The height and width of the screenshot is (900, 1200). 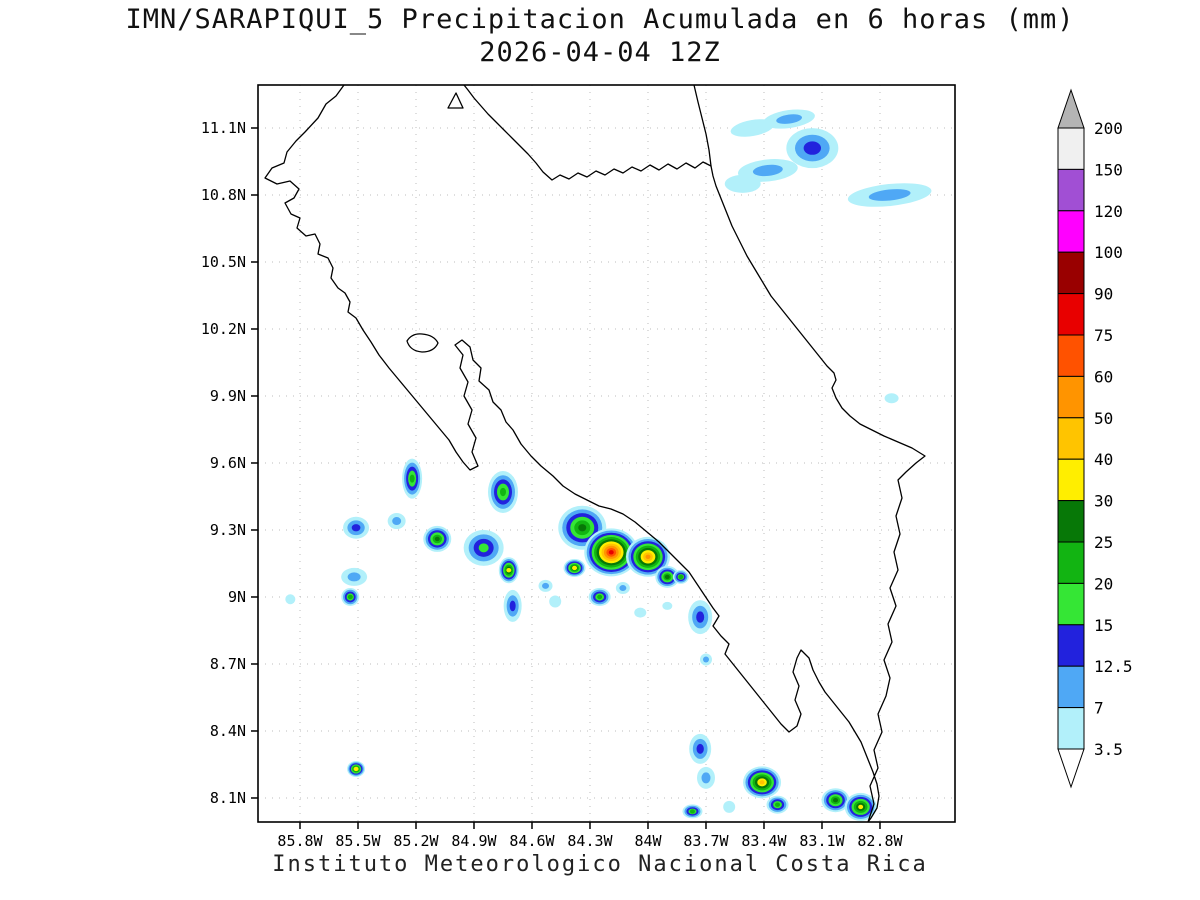 I want to click on colorbar-label: 150, so click(x=1108, y=169).